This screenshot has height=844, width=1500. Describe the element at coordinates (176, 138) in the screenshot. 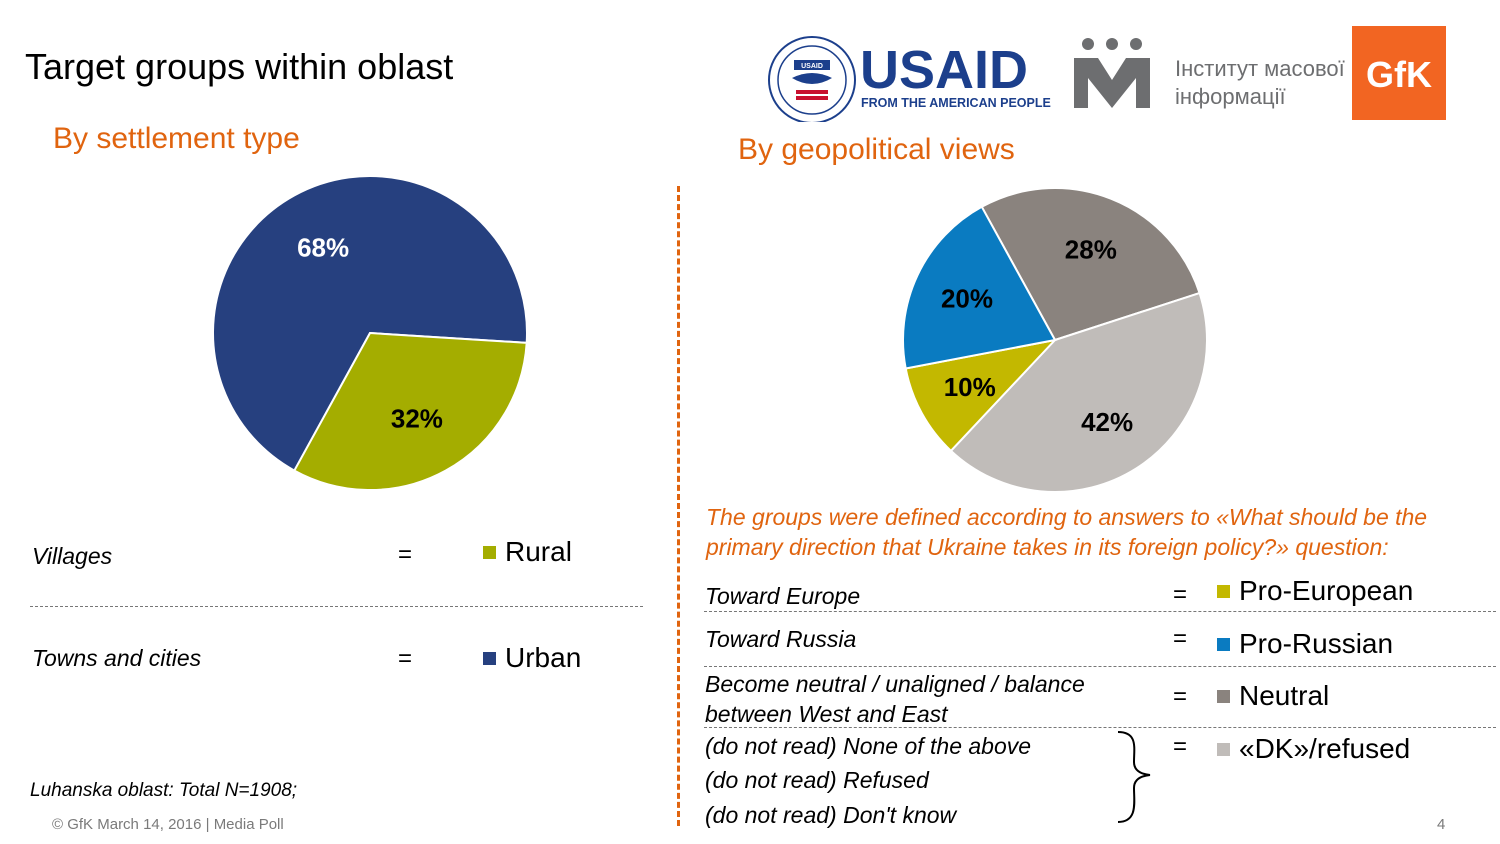

I see `left-subtitle: By settlement type` at that location.